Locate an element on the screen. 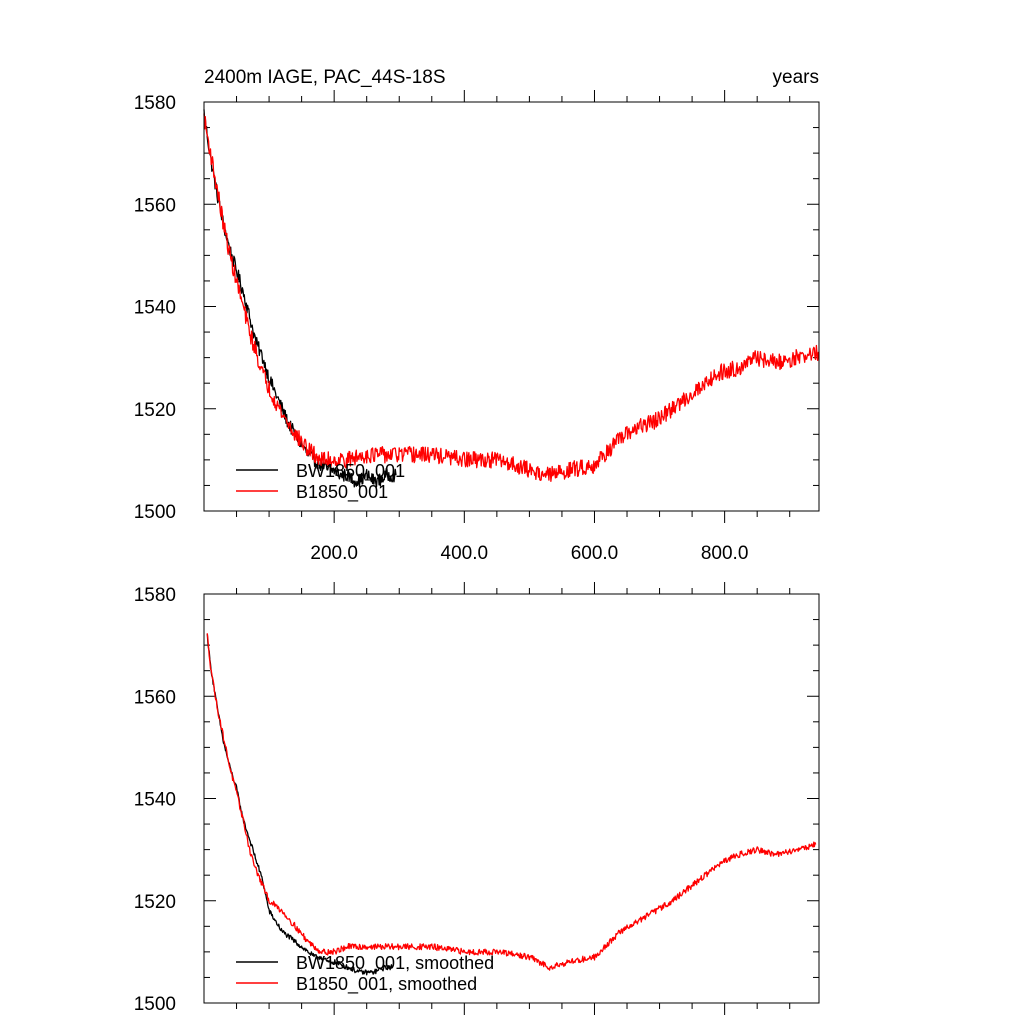  legend-label: BW1850_001 is located at coordinates (350, 471).